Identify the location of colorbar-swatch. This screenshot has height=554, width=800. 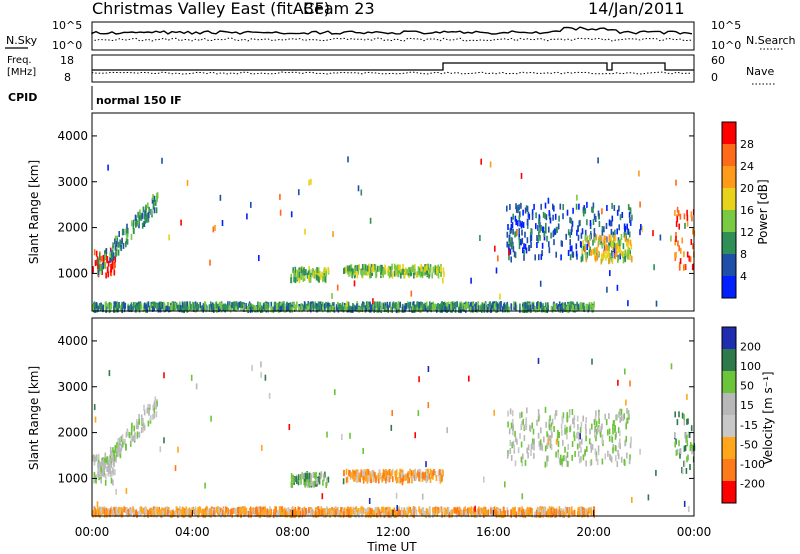
(729, 265).